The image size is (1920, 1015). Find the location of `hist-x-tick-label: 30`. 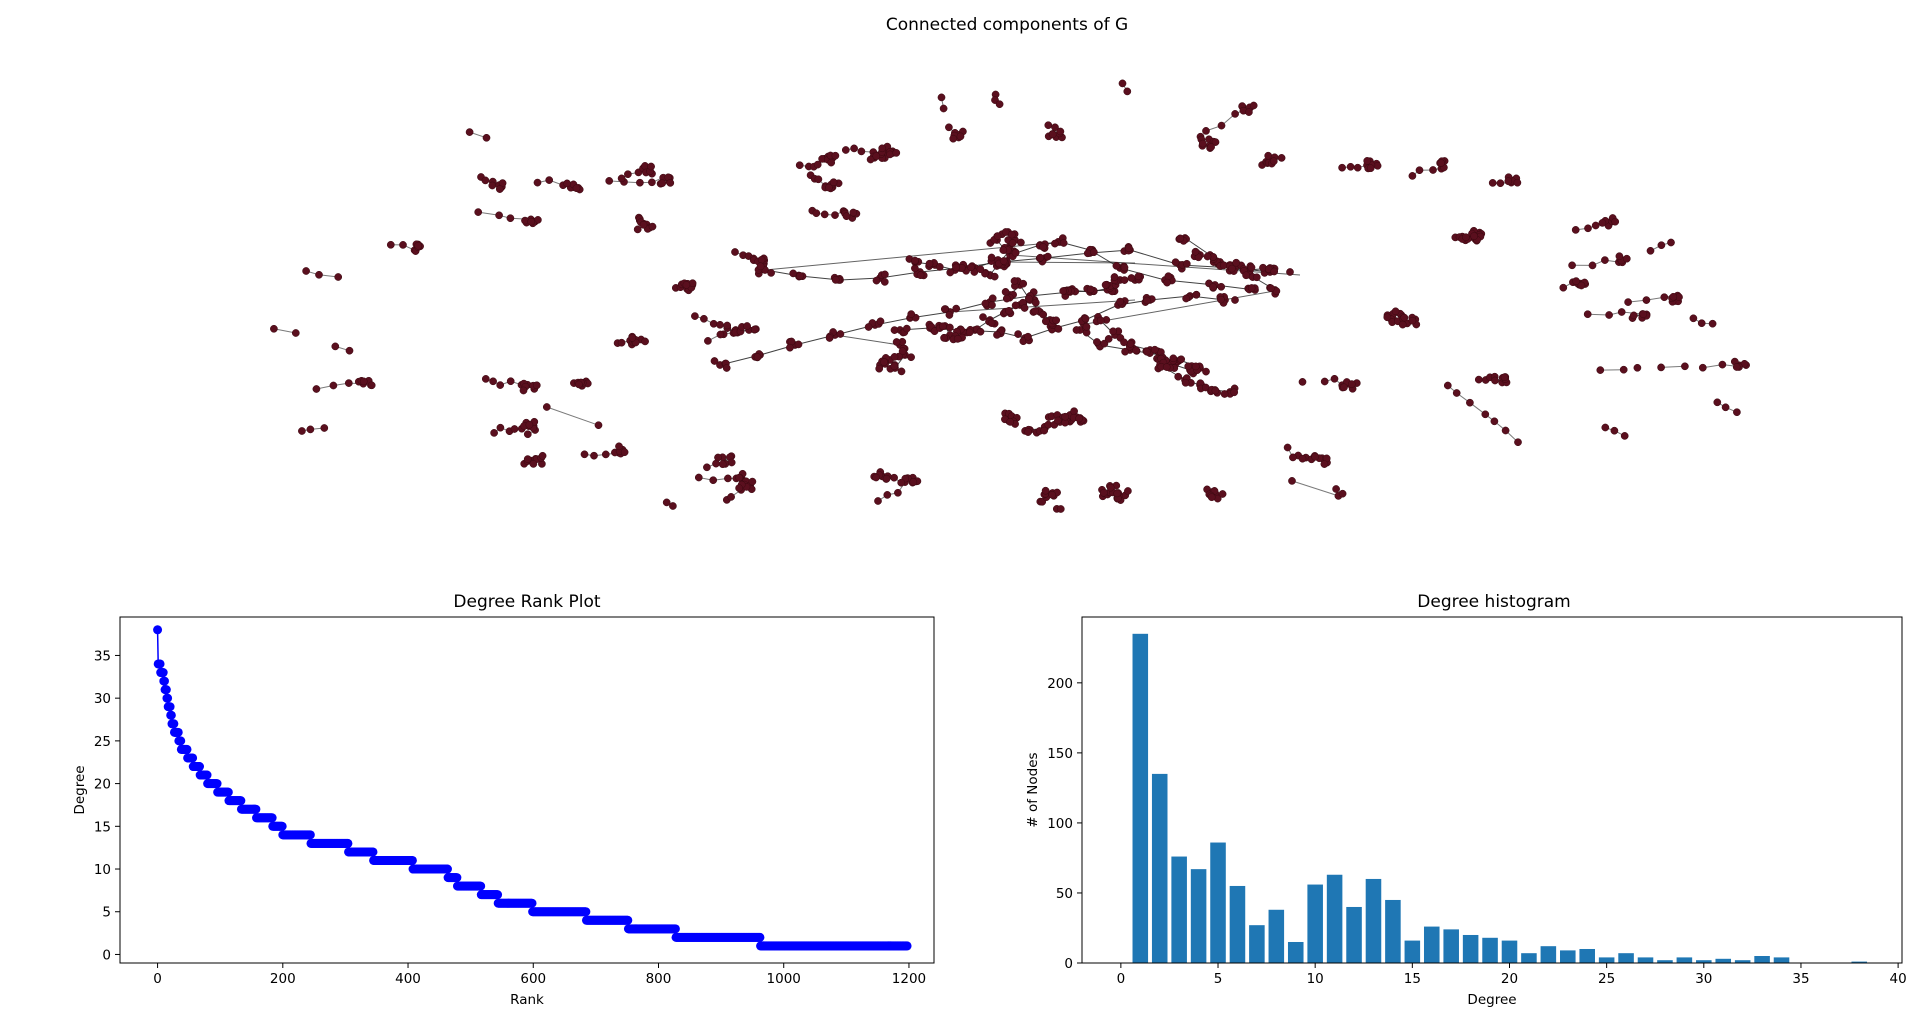

hist-x-tick-label: 30 is located at coordinates (1703, 979).